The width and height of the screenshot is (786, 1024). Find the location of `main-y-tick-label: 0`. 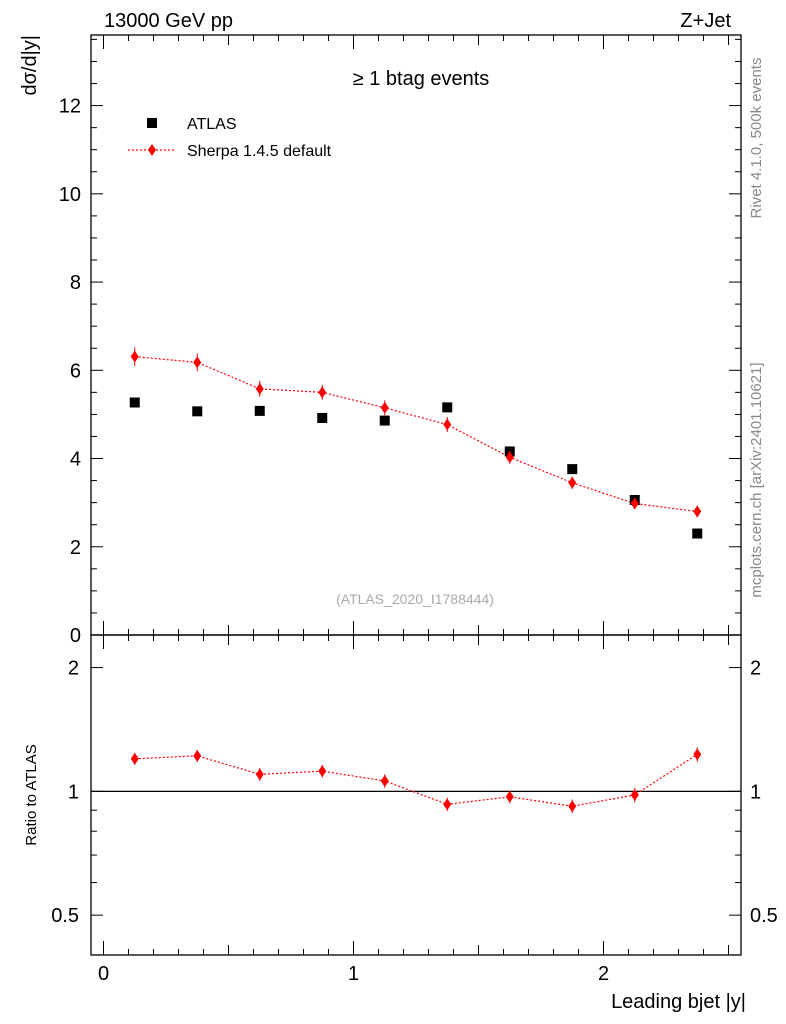

main-y-tick-label: 0 is located at coordinates (75, 636).